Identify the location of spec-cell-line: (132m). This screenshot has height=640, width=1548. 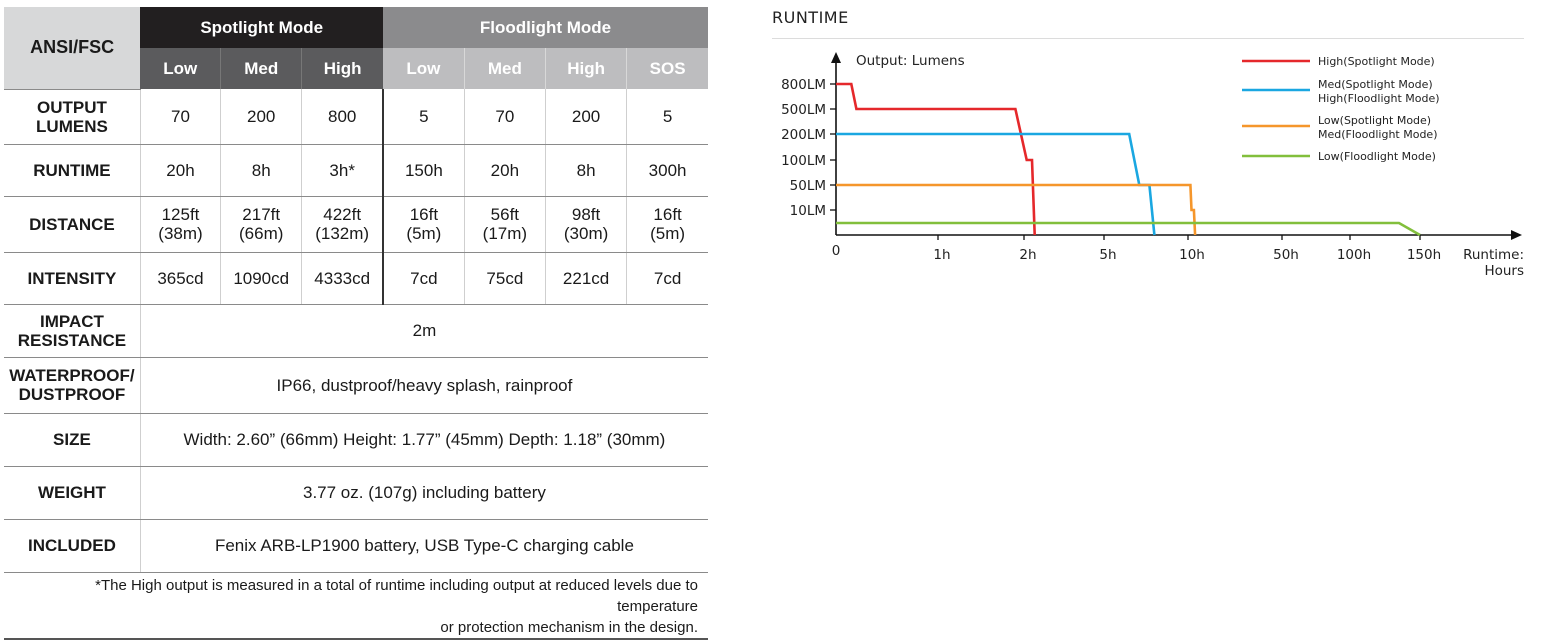
(342, 233).